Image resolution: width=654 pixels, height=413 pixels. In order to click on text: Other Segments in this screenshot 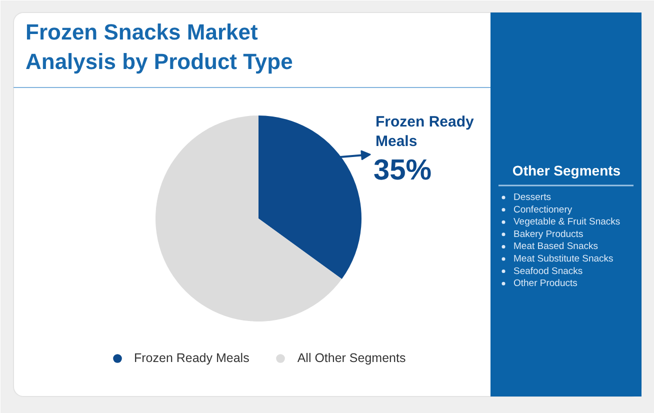, I will do `click(566, 170)`.